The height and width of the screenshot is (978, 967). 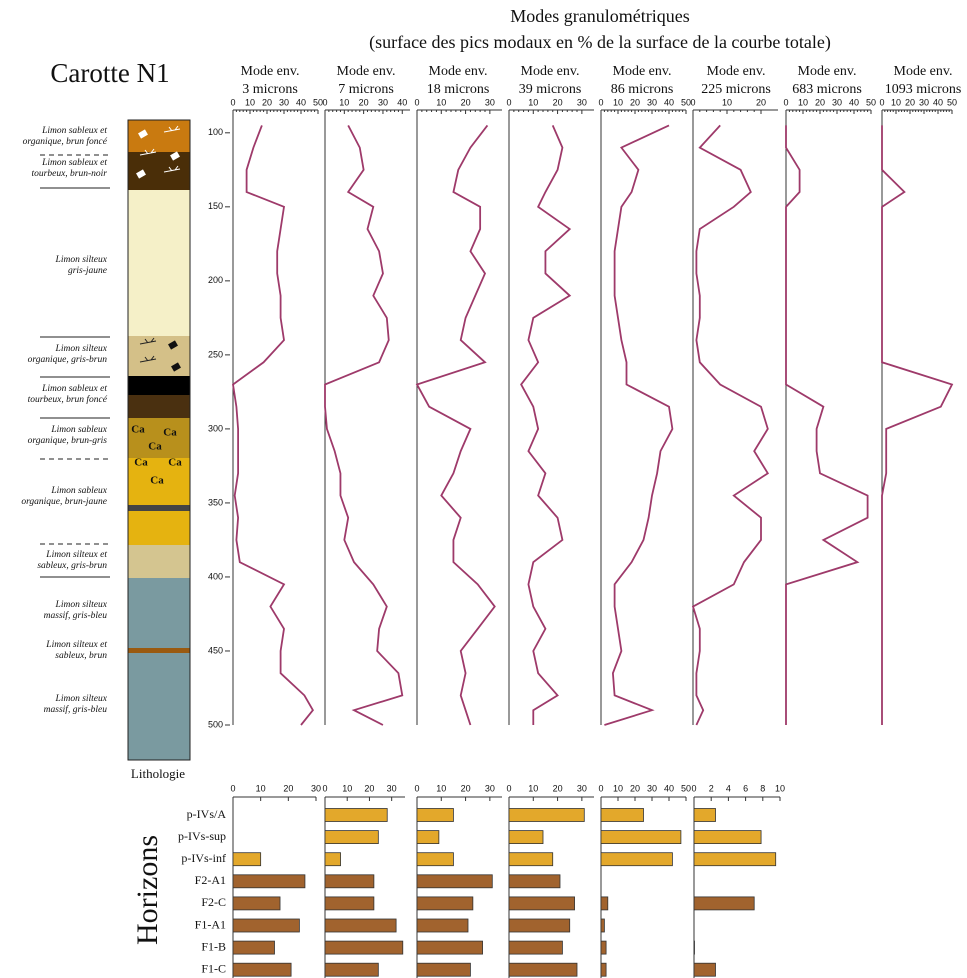 What do you see at coordinates (210, 880) in the screenshot?
I see `category-label: F2-A1` at bounding box center [210, 880].